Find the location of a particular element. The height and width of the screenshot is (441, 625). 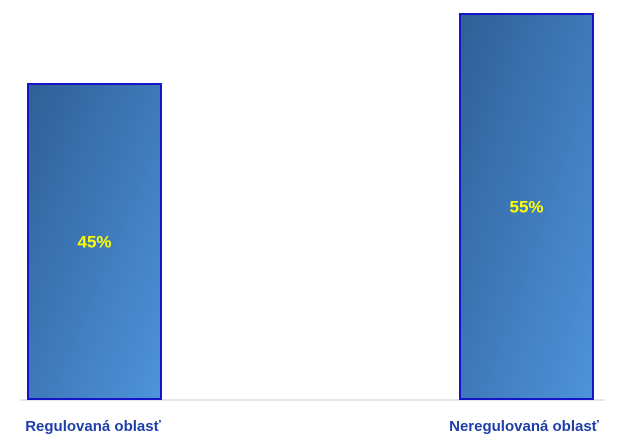

bar-value-label: 45% is located at coordinates (94, 242).